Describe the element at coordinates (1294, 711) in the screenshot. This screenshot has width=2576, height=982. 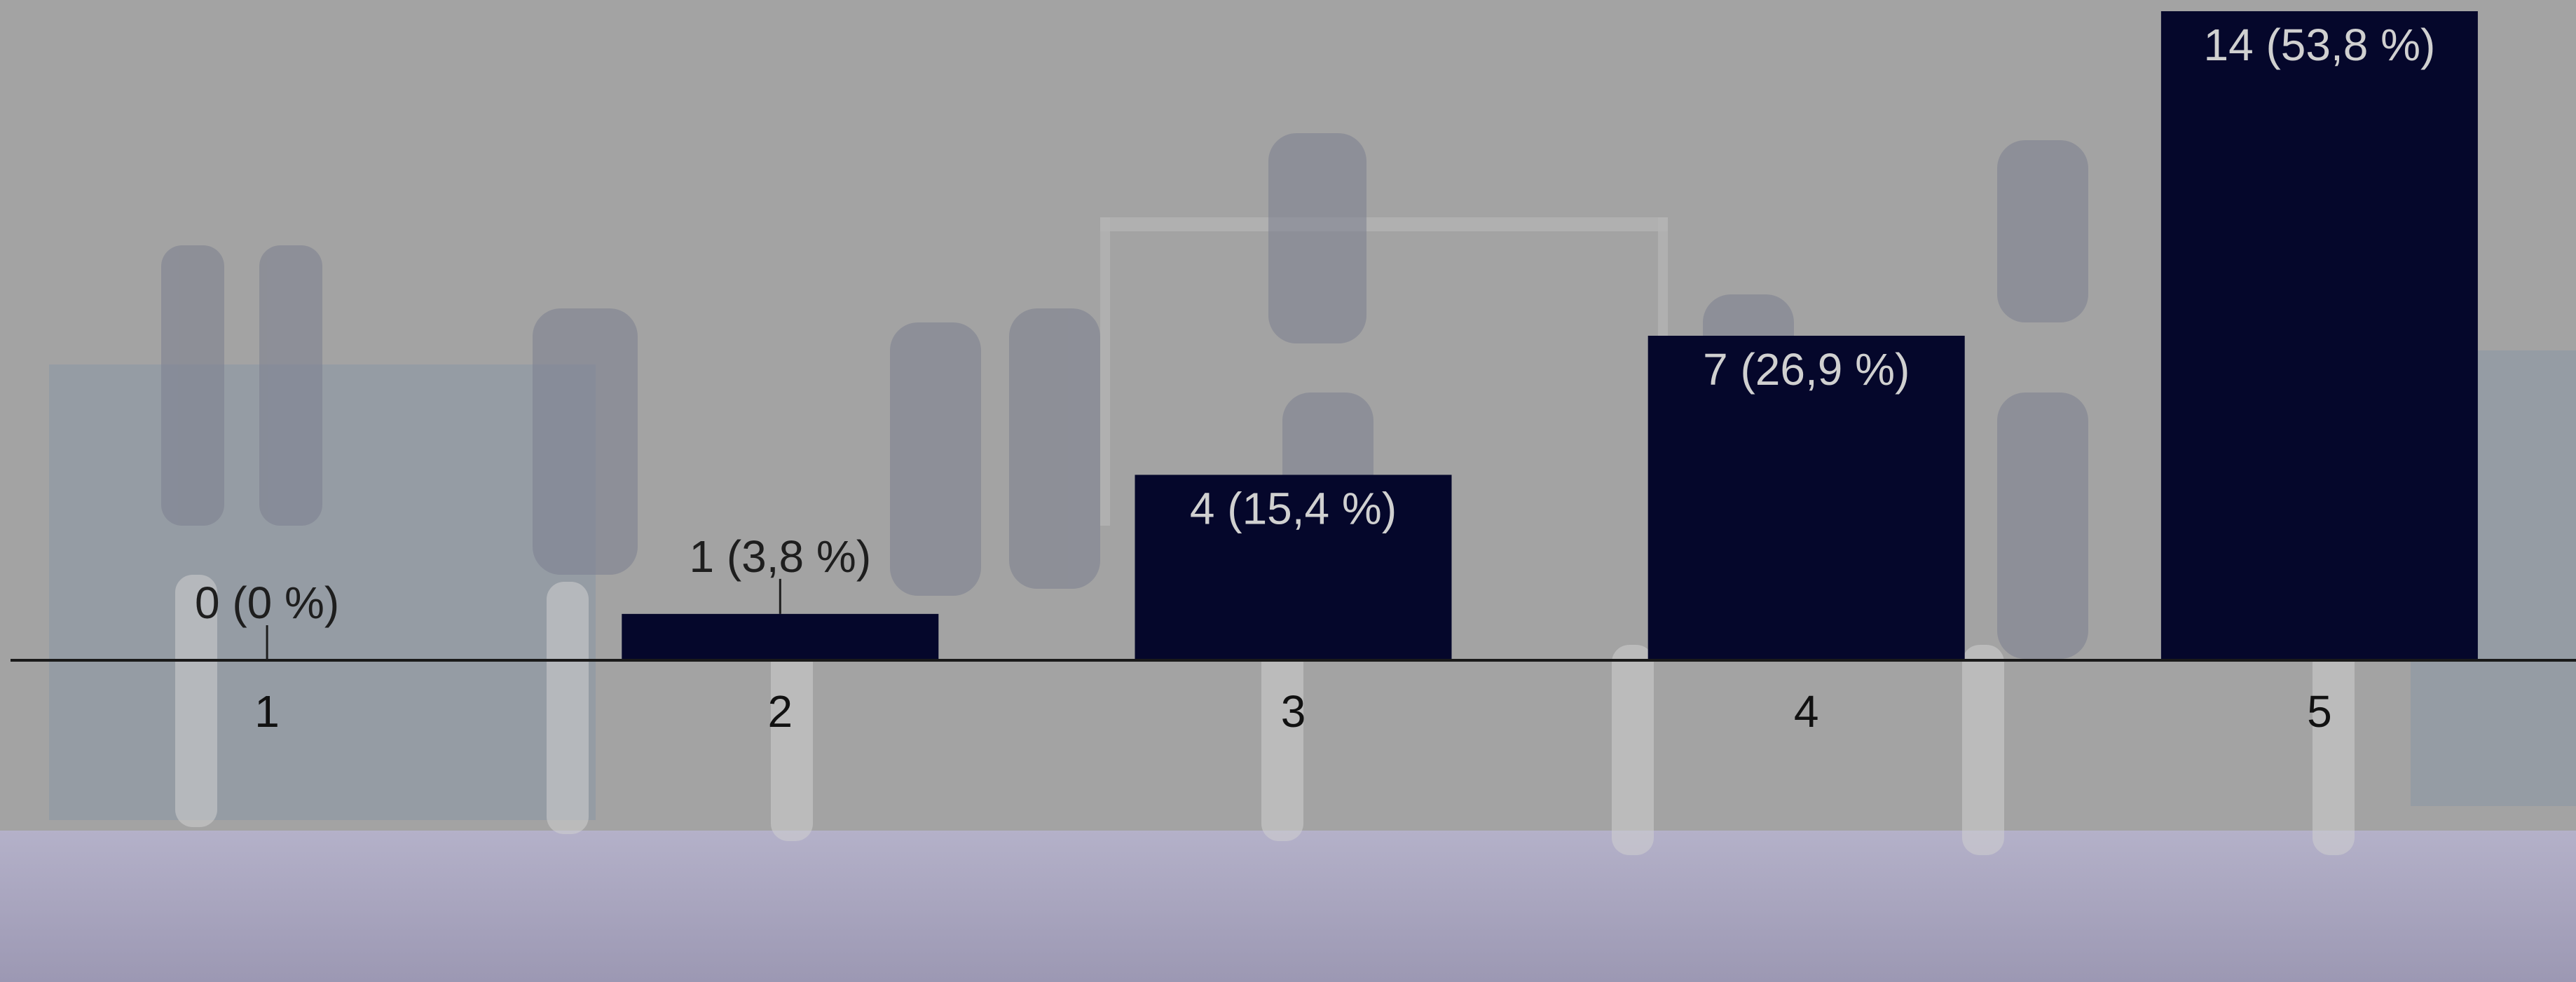
I see `x-tick-label-3: 3` at that location.